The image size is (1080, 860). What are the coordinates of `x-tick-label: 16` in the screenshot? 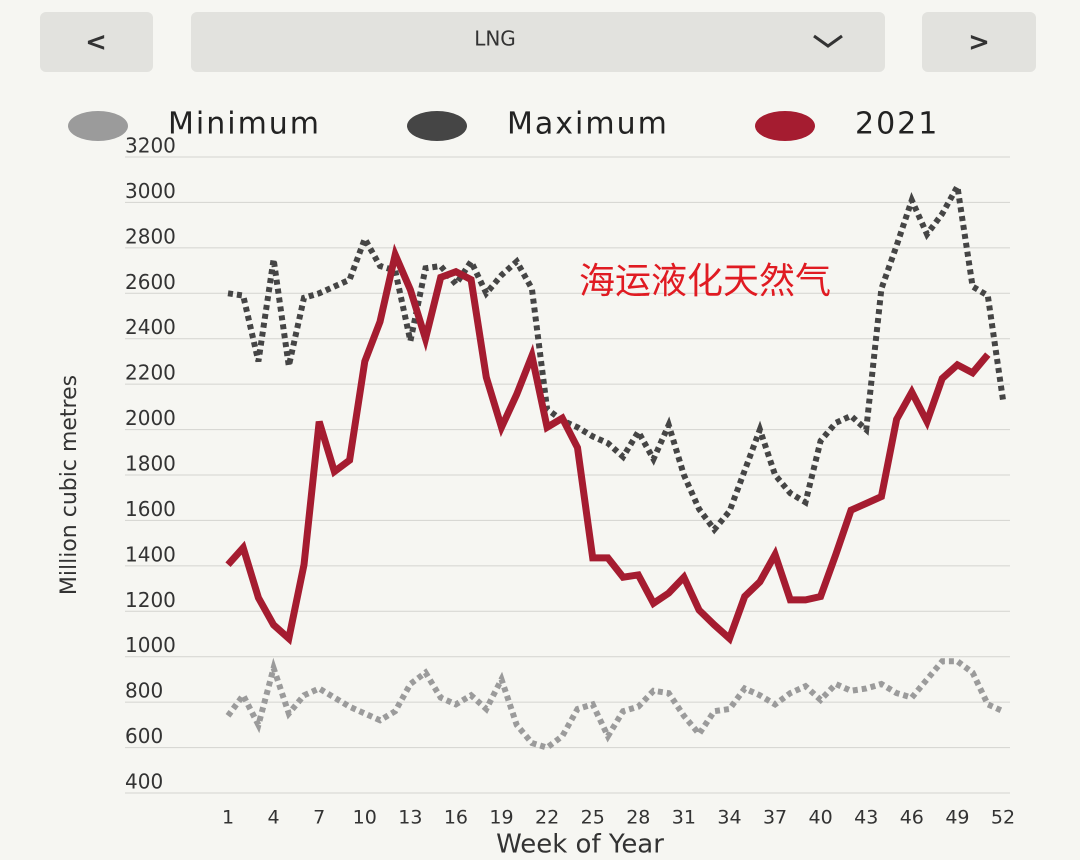 It's located at (456, 818).